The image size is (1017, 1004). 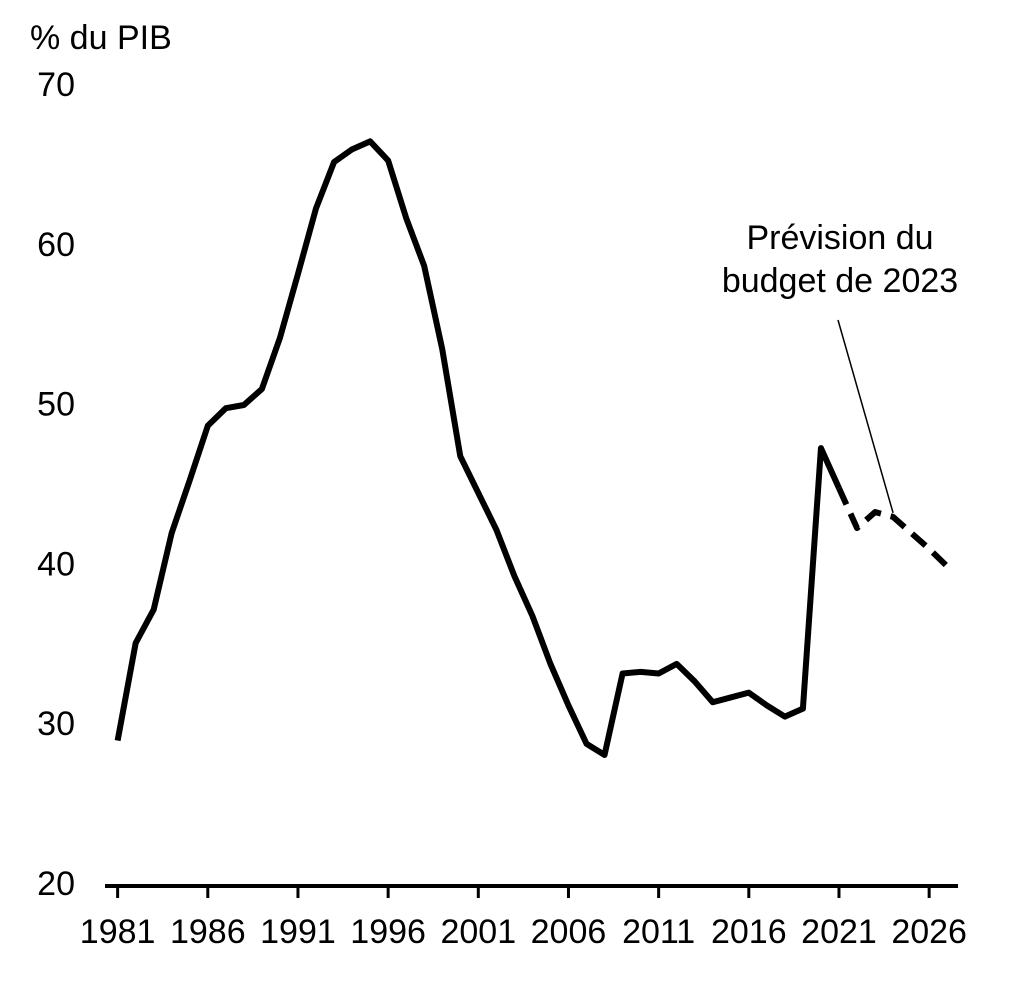 I want to click on x-tick-label: 1991, so click(x=298, y=932).